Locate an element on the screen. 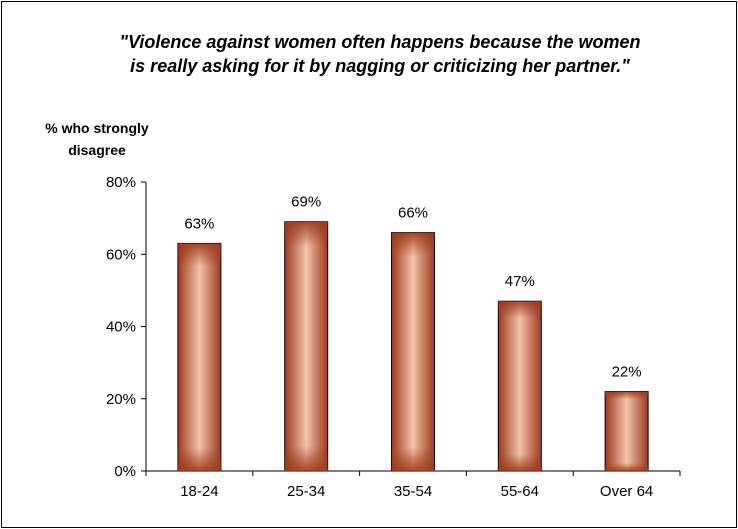 The image size is (738, 529). x-tick-label: 55-64 is located at coordinates (520, 491).